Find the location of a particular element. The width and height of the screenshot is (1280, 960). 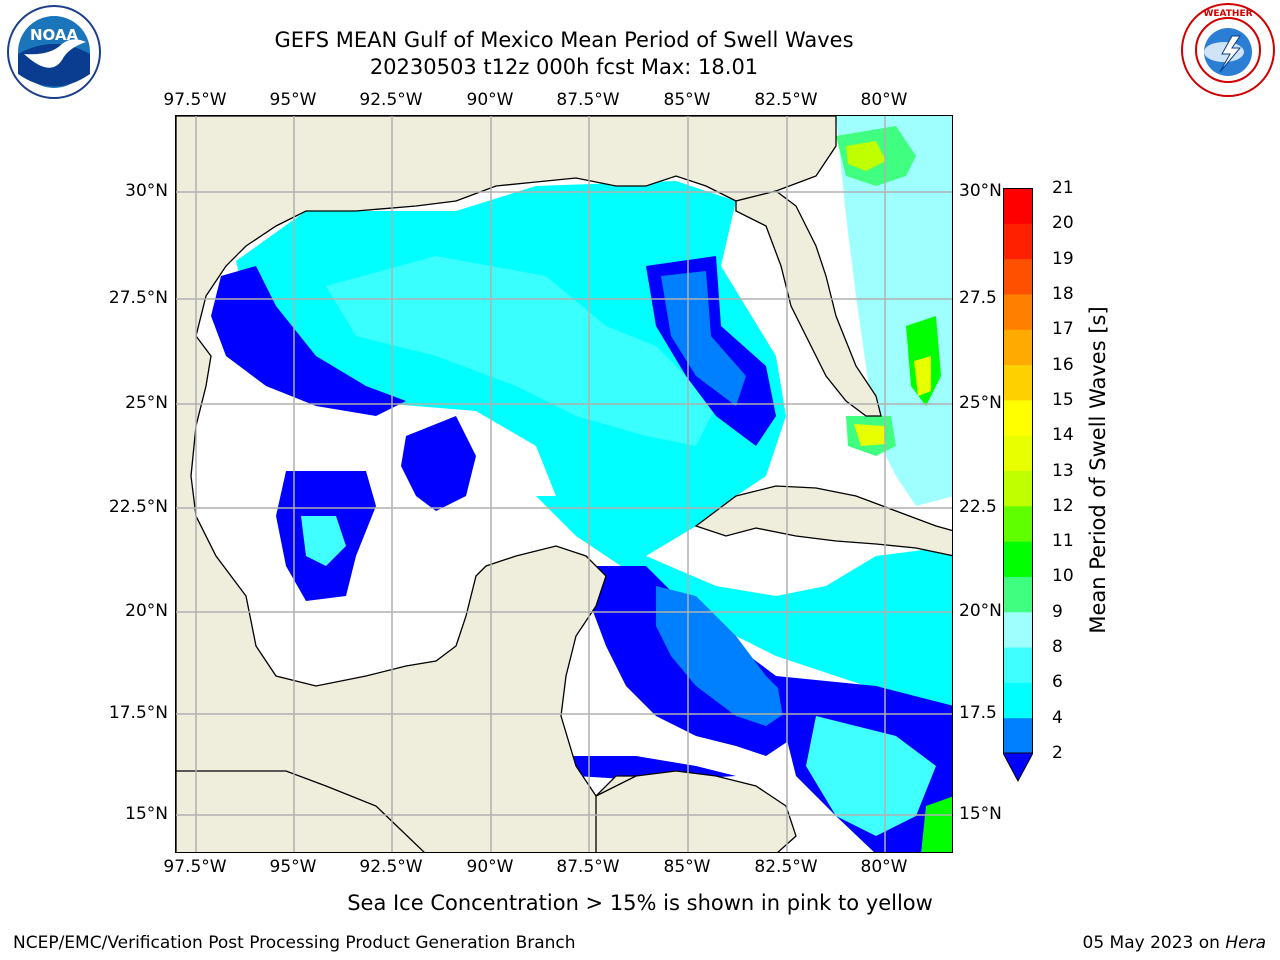

lat-label-right: 17.5 is located at coordinates (978, 713).